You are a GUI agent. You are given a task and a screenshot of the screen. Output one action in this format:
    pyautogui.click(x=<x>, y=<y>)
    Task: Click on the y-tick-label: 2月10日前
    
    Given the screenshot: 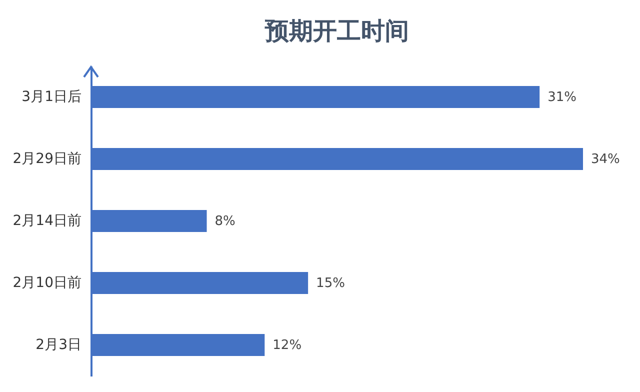 What is the action you would take?
    pyautogui.click(x=47, y=283)
    